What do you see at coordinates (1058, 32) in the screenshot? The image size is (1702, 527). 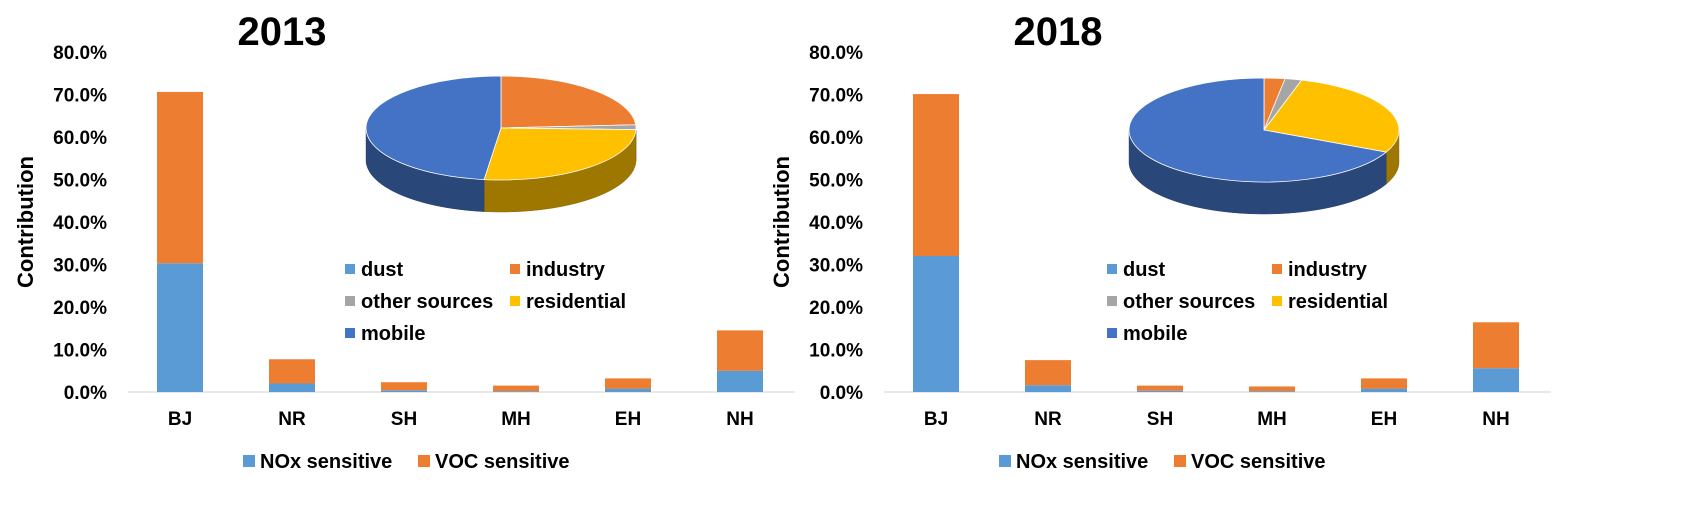 I see `chart-title: 2018` at bounding box center [1058, 32].